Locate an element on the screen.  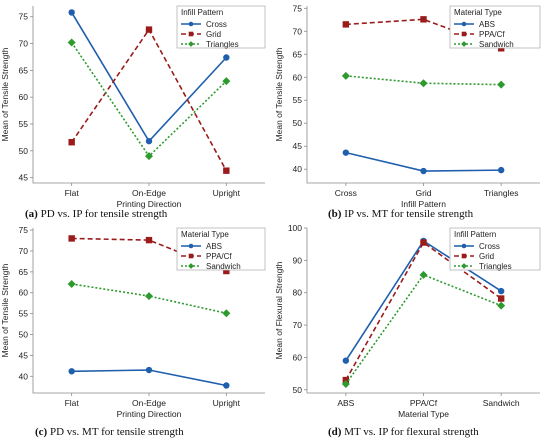
legend-title: Material Type is located at coordinates (478, 12).